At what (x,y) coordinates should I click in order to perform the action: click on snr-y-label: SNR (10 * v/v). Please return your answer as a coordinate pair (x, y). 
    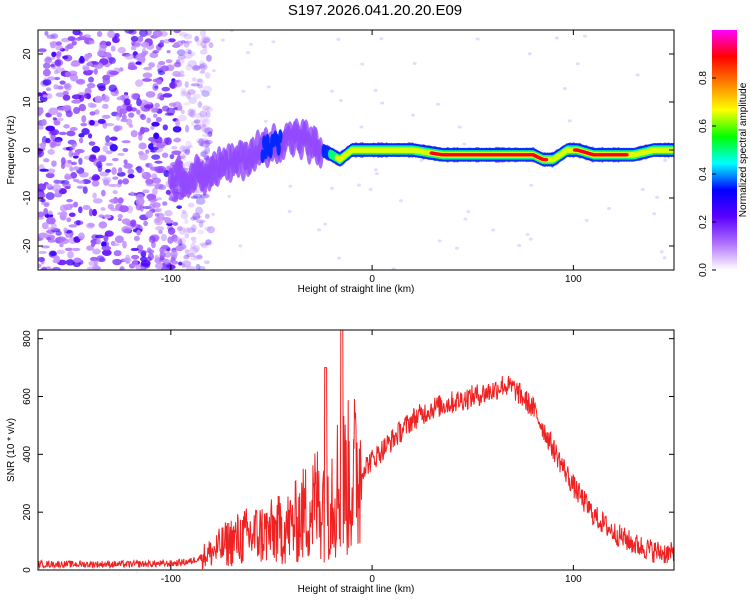
    Looking at the image, I should click on (11, 450).